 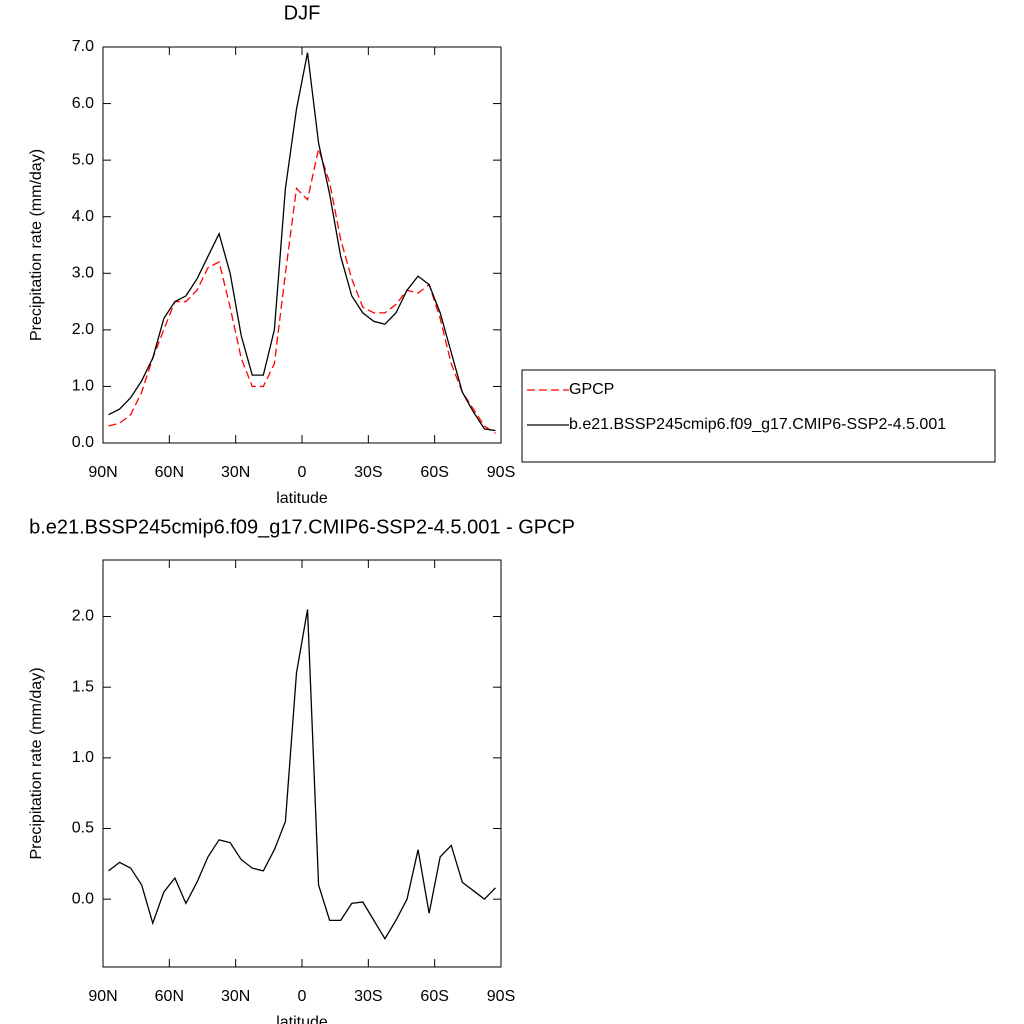 I want to click on y-tick-label: 7.0, so click(x=83, y=46).